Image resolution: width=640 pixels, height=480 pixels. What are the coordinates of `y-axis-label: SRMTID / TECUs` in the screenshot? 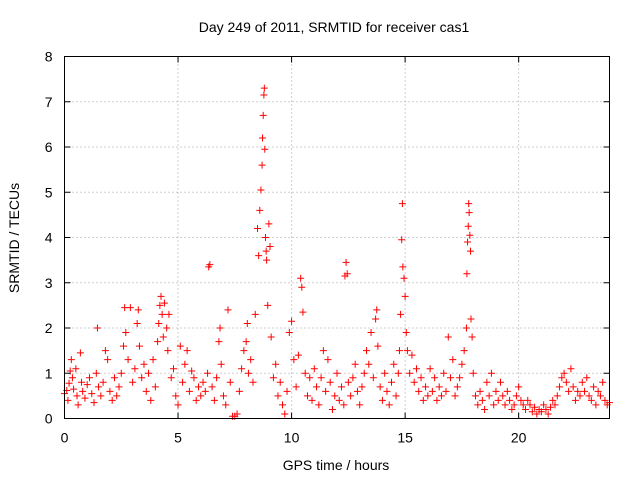 It's located at (14, 238).